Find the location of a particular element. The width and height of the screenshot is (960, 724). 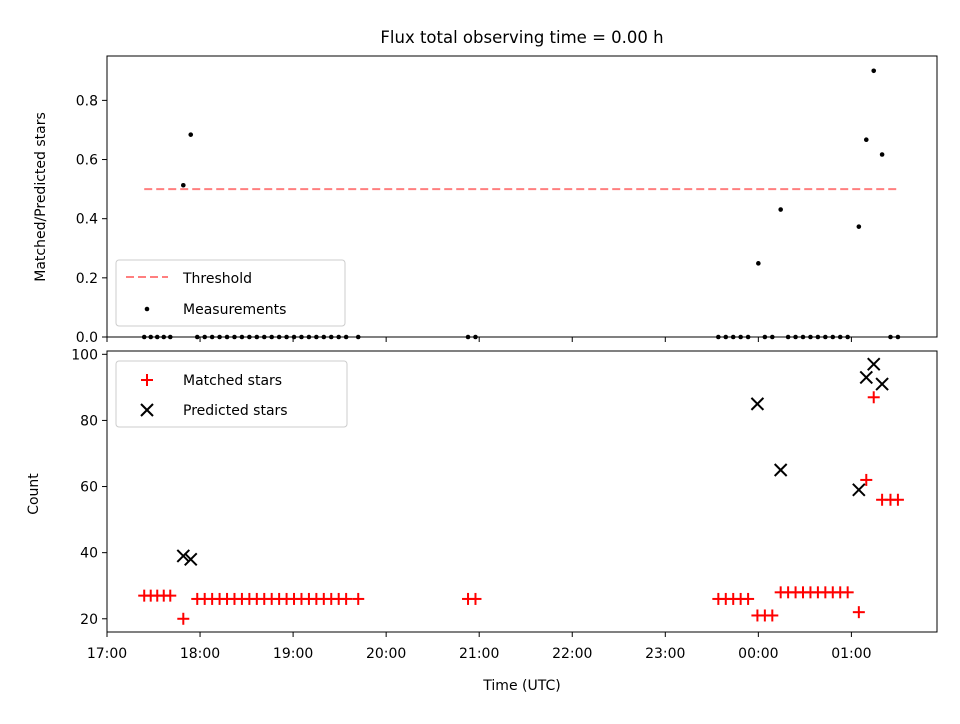

bottom-y-ticks: 20 40 60 80 100 is located at coordinates (89, 487).